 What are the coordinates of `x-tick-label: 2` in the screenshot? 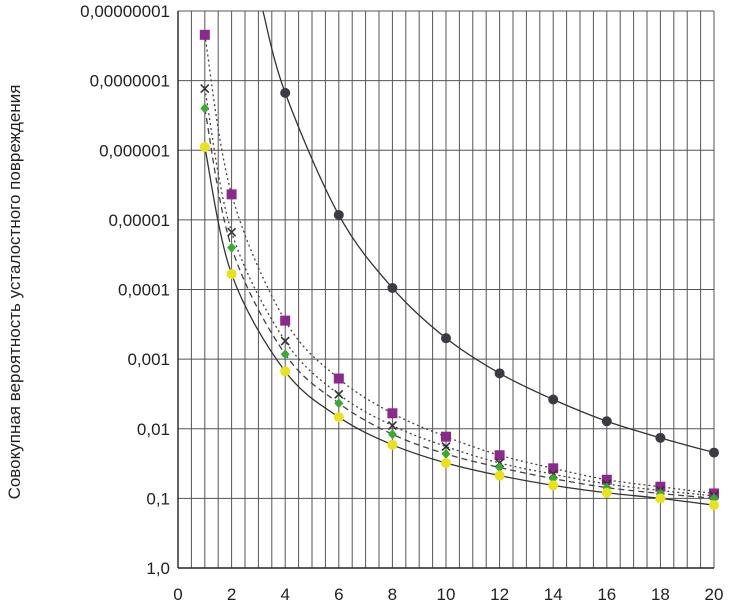 It's located at (231, 594).